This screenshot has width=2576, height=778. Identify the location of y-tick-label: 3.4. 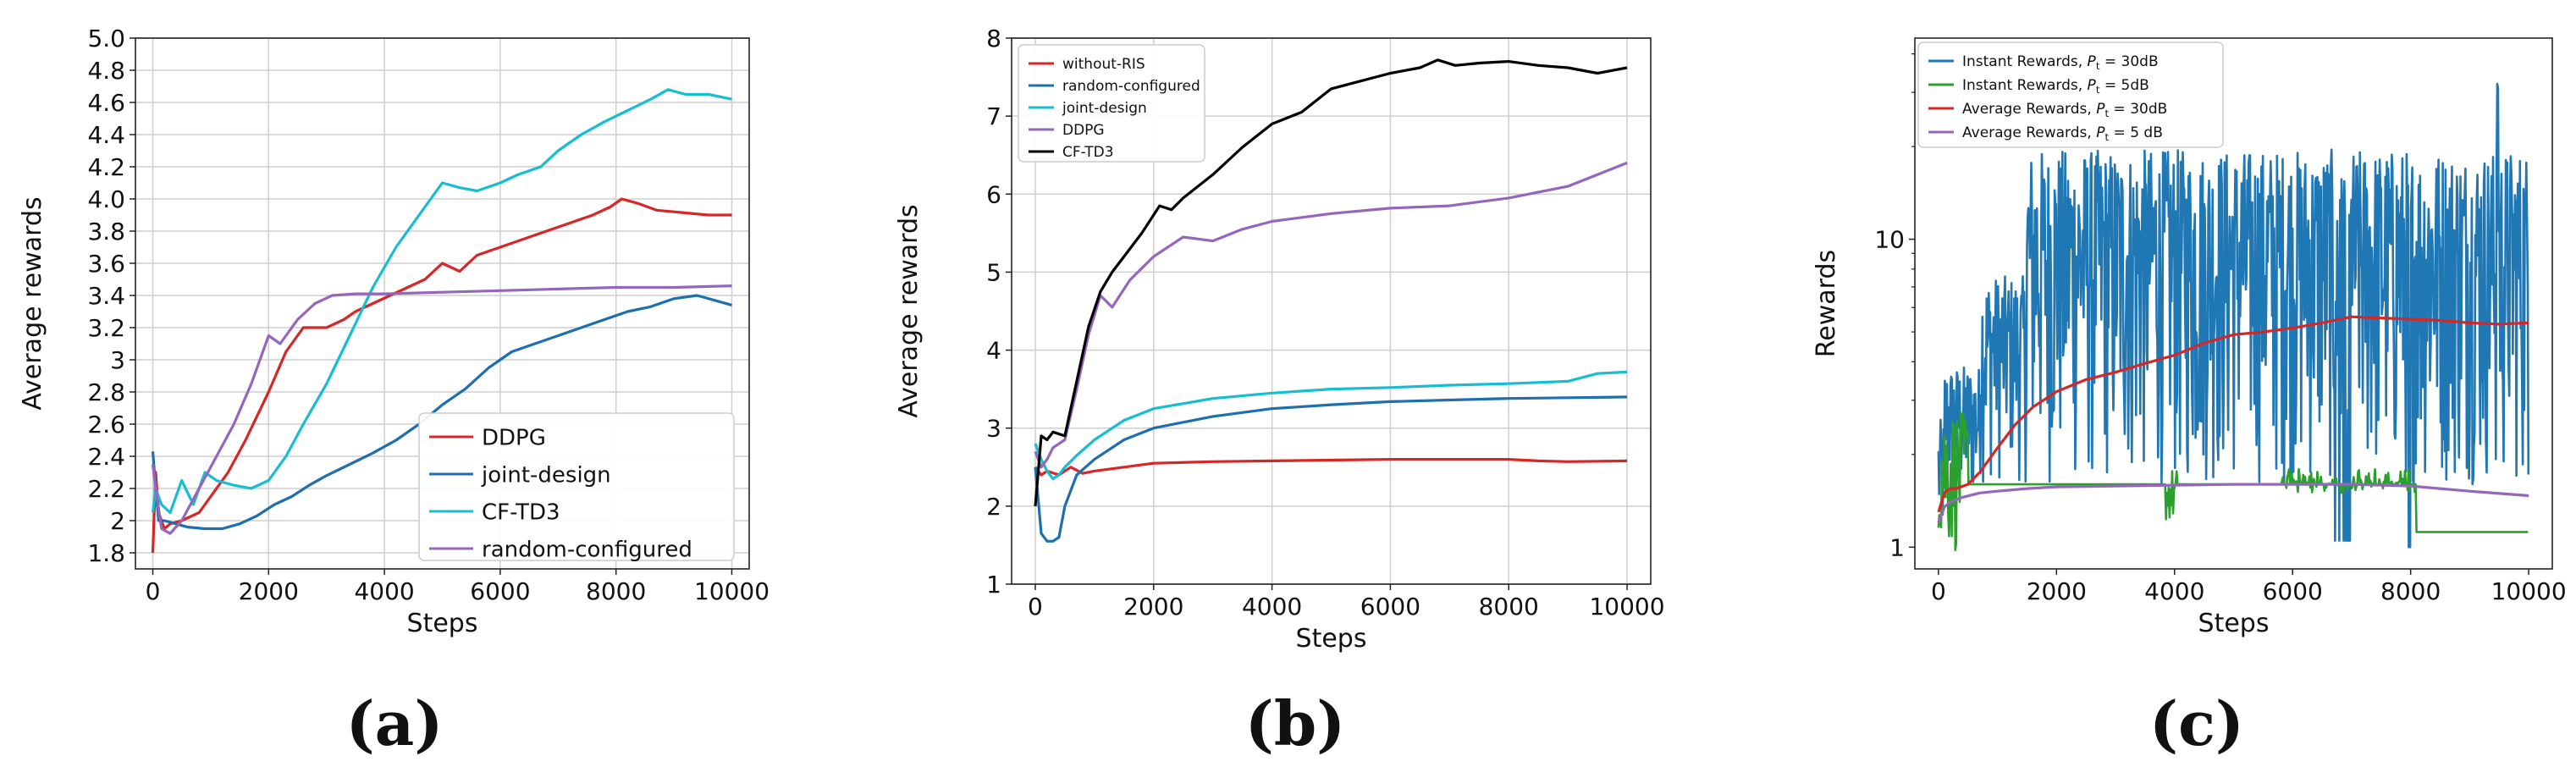
(106, 296).